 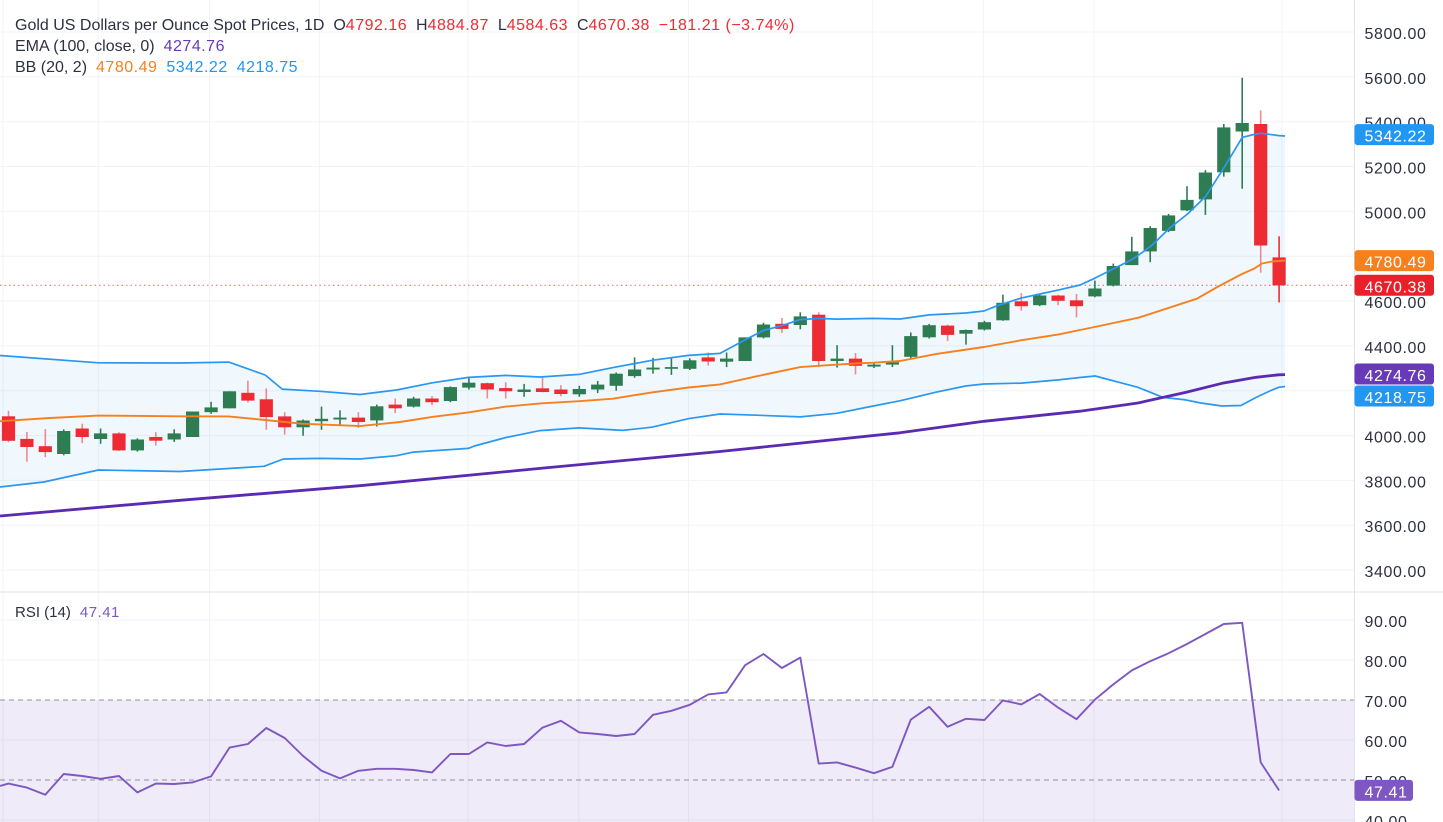 I want to click on svg-text: 4600.00, so click(x=1396, y=303).